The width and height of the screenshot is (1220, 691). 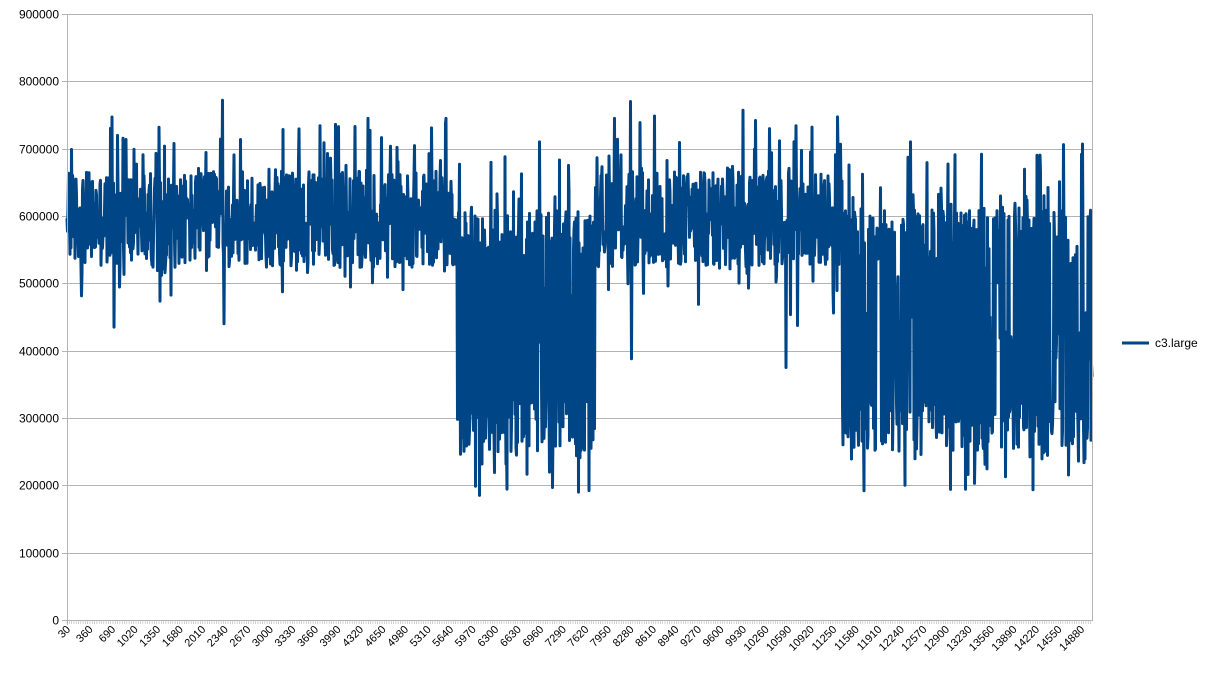 What do you see at coordinates (646, 637) in the screenshot?
I see `x-tick-label: 8610` at bounding box center [646, 637].